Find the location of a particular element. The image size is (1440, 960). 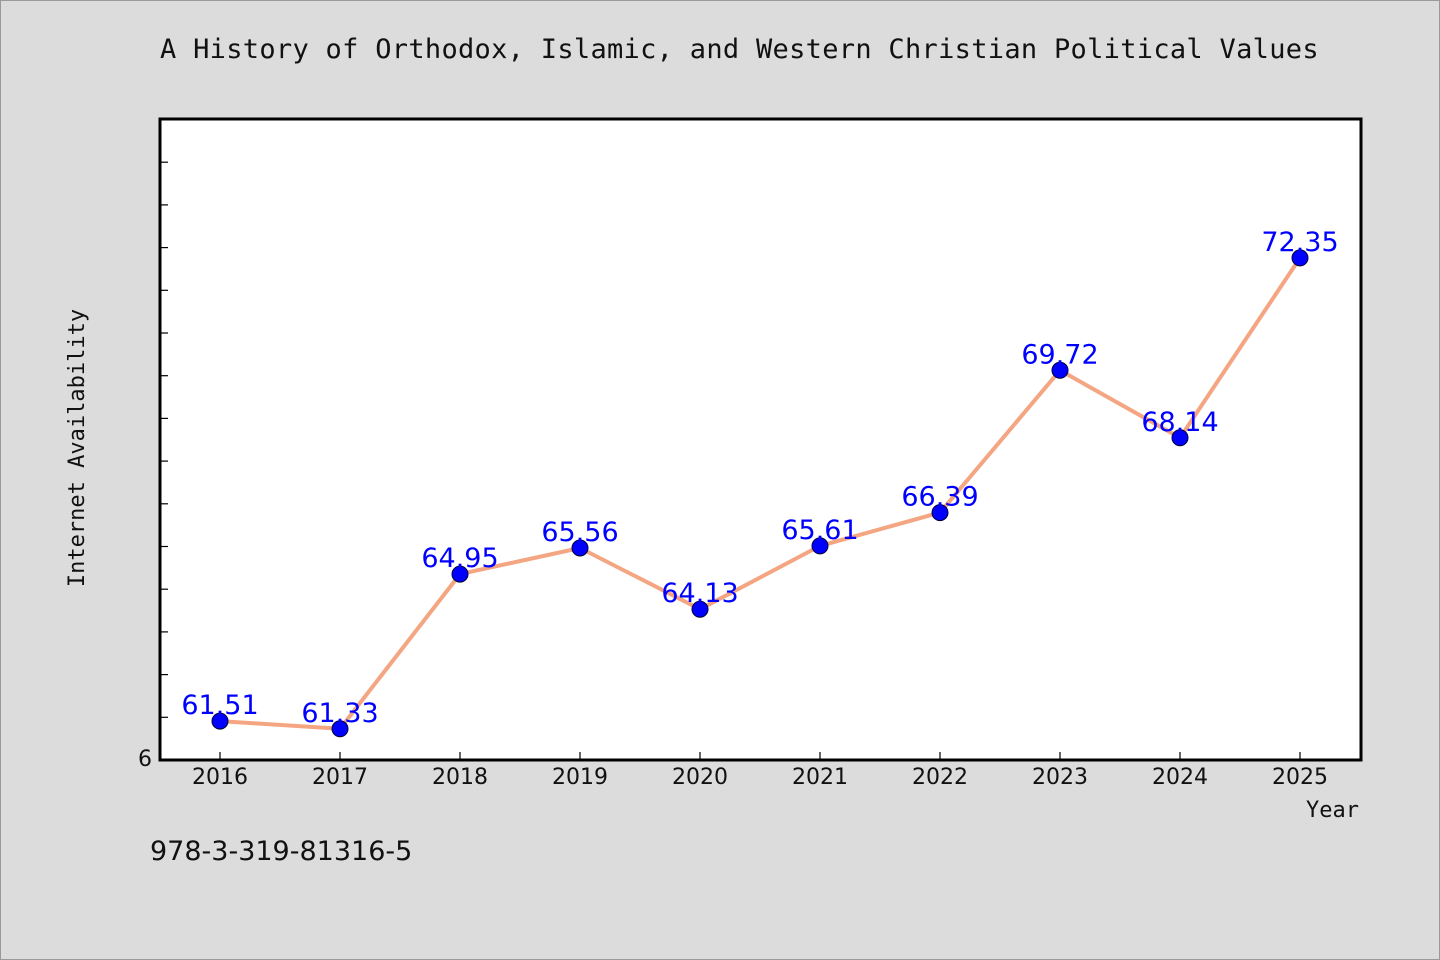

data-label: 66.39 is located at coordinates (939, 497).